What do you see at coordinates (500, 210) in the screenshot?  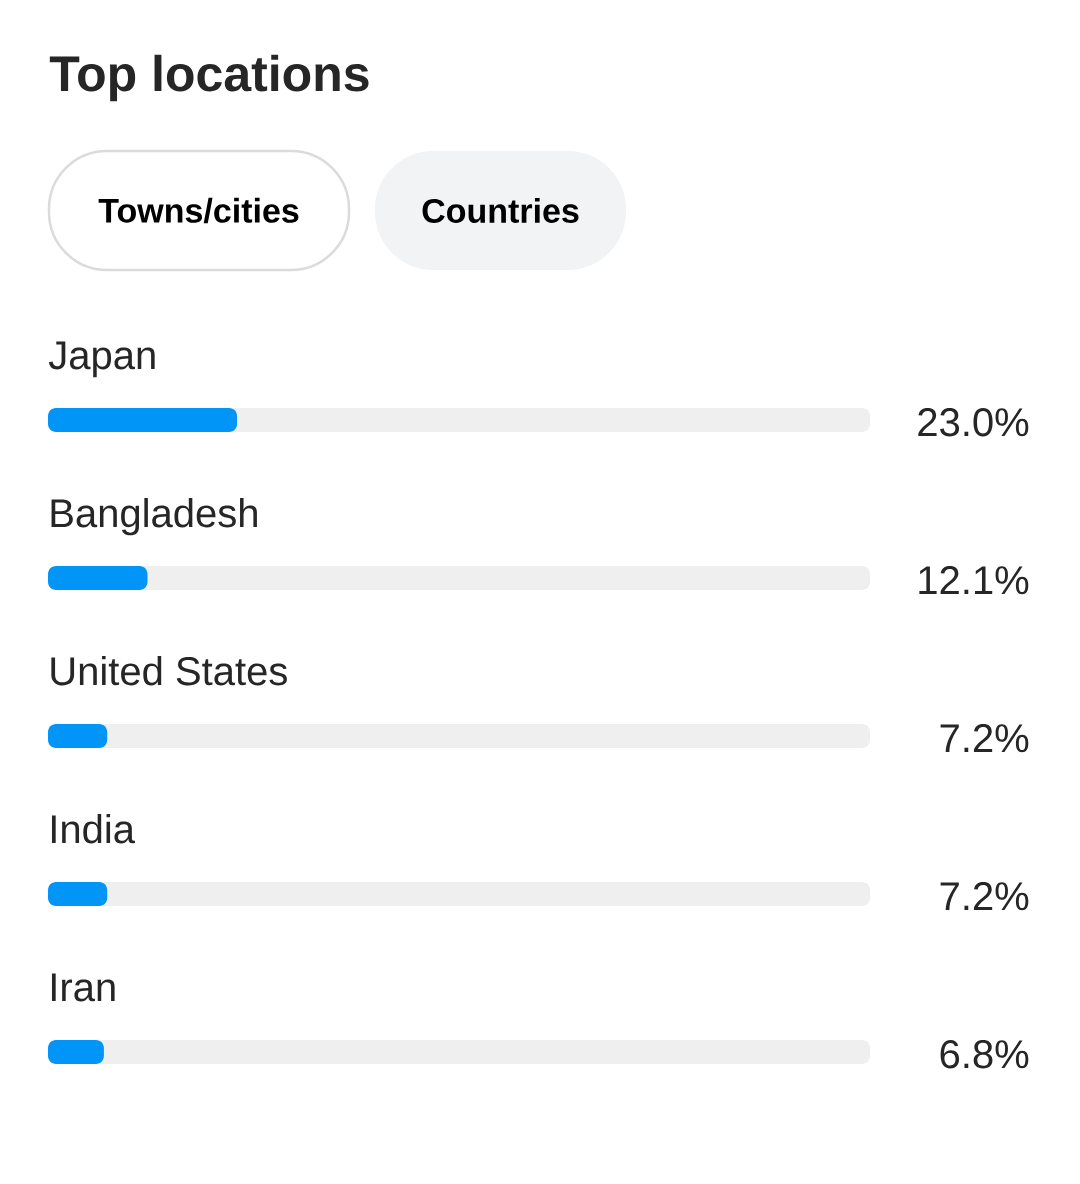 I see `text: Countries` at bounding box center [500, 210].